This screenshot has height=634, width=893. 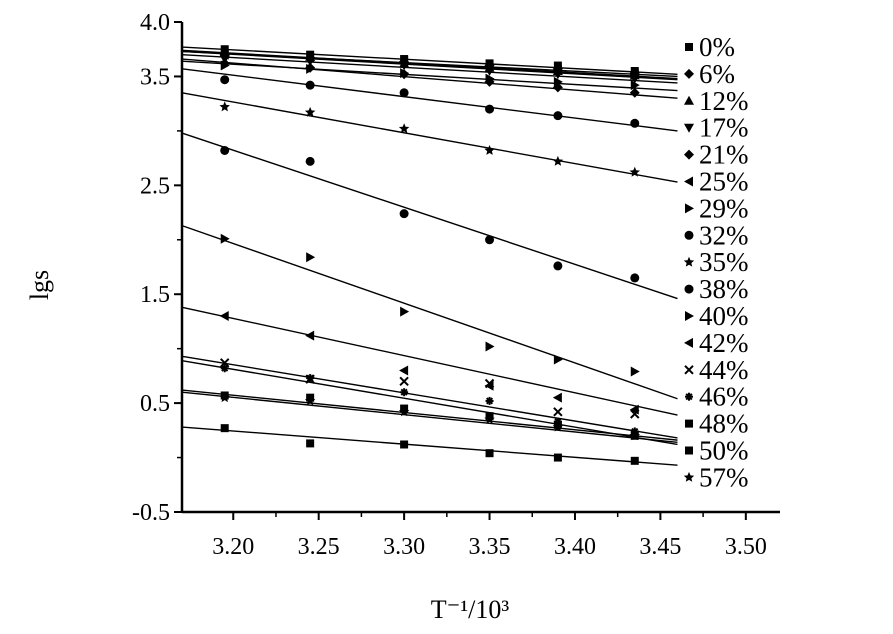 I want to click on legend-label-40pct: 40%, so click(x=724, y=316).